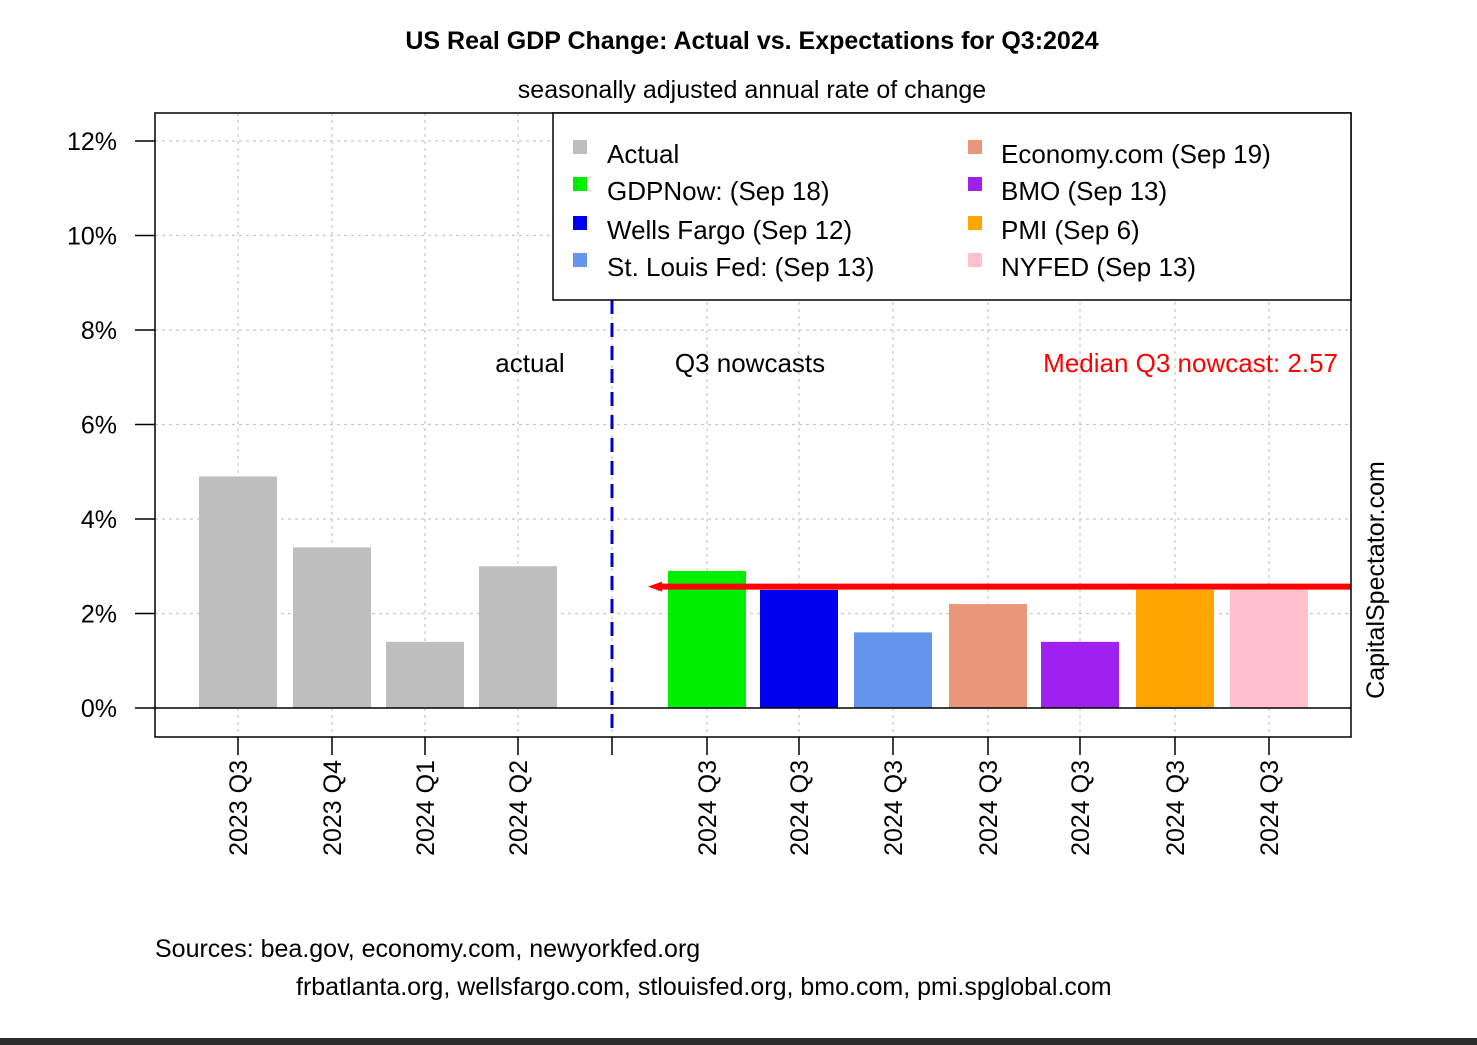 This screenshot has width=1477, height=1045. I want to click on bar-2024-q3-bmo, so click(1080, 674).